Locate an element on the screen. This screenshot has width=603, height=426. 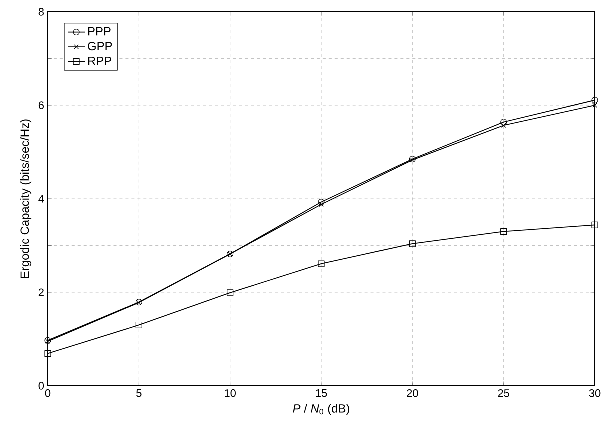
x-tick-label: 0 is located at coordinates (48, 394).